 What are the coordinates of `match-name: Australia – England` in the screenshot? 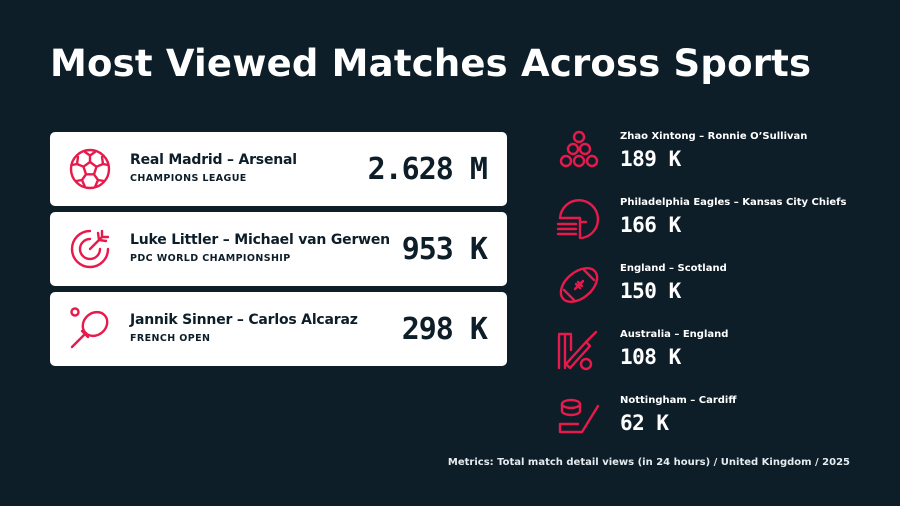 It's located at (674, 334).